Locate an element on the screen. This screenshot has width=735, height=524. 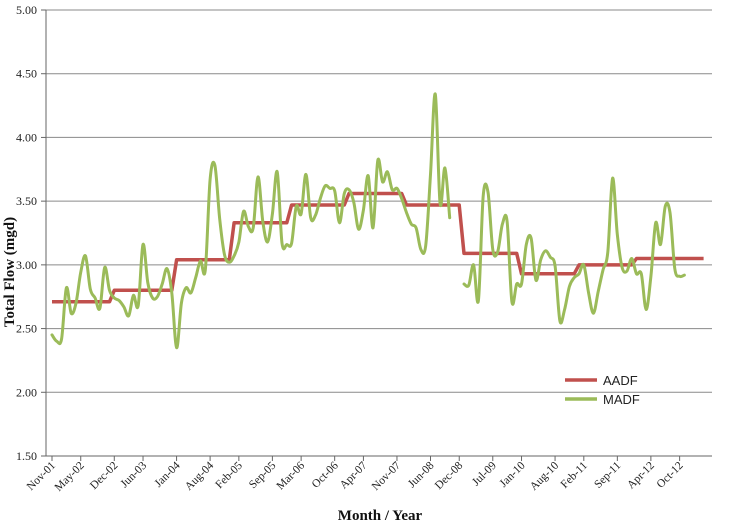
x-tick-label: Sep-11 is located at coordinates (607, 474).